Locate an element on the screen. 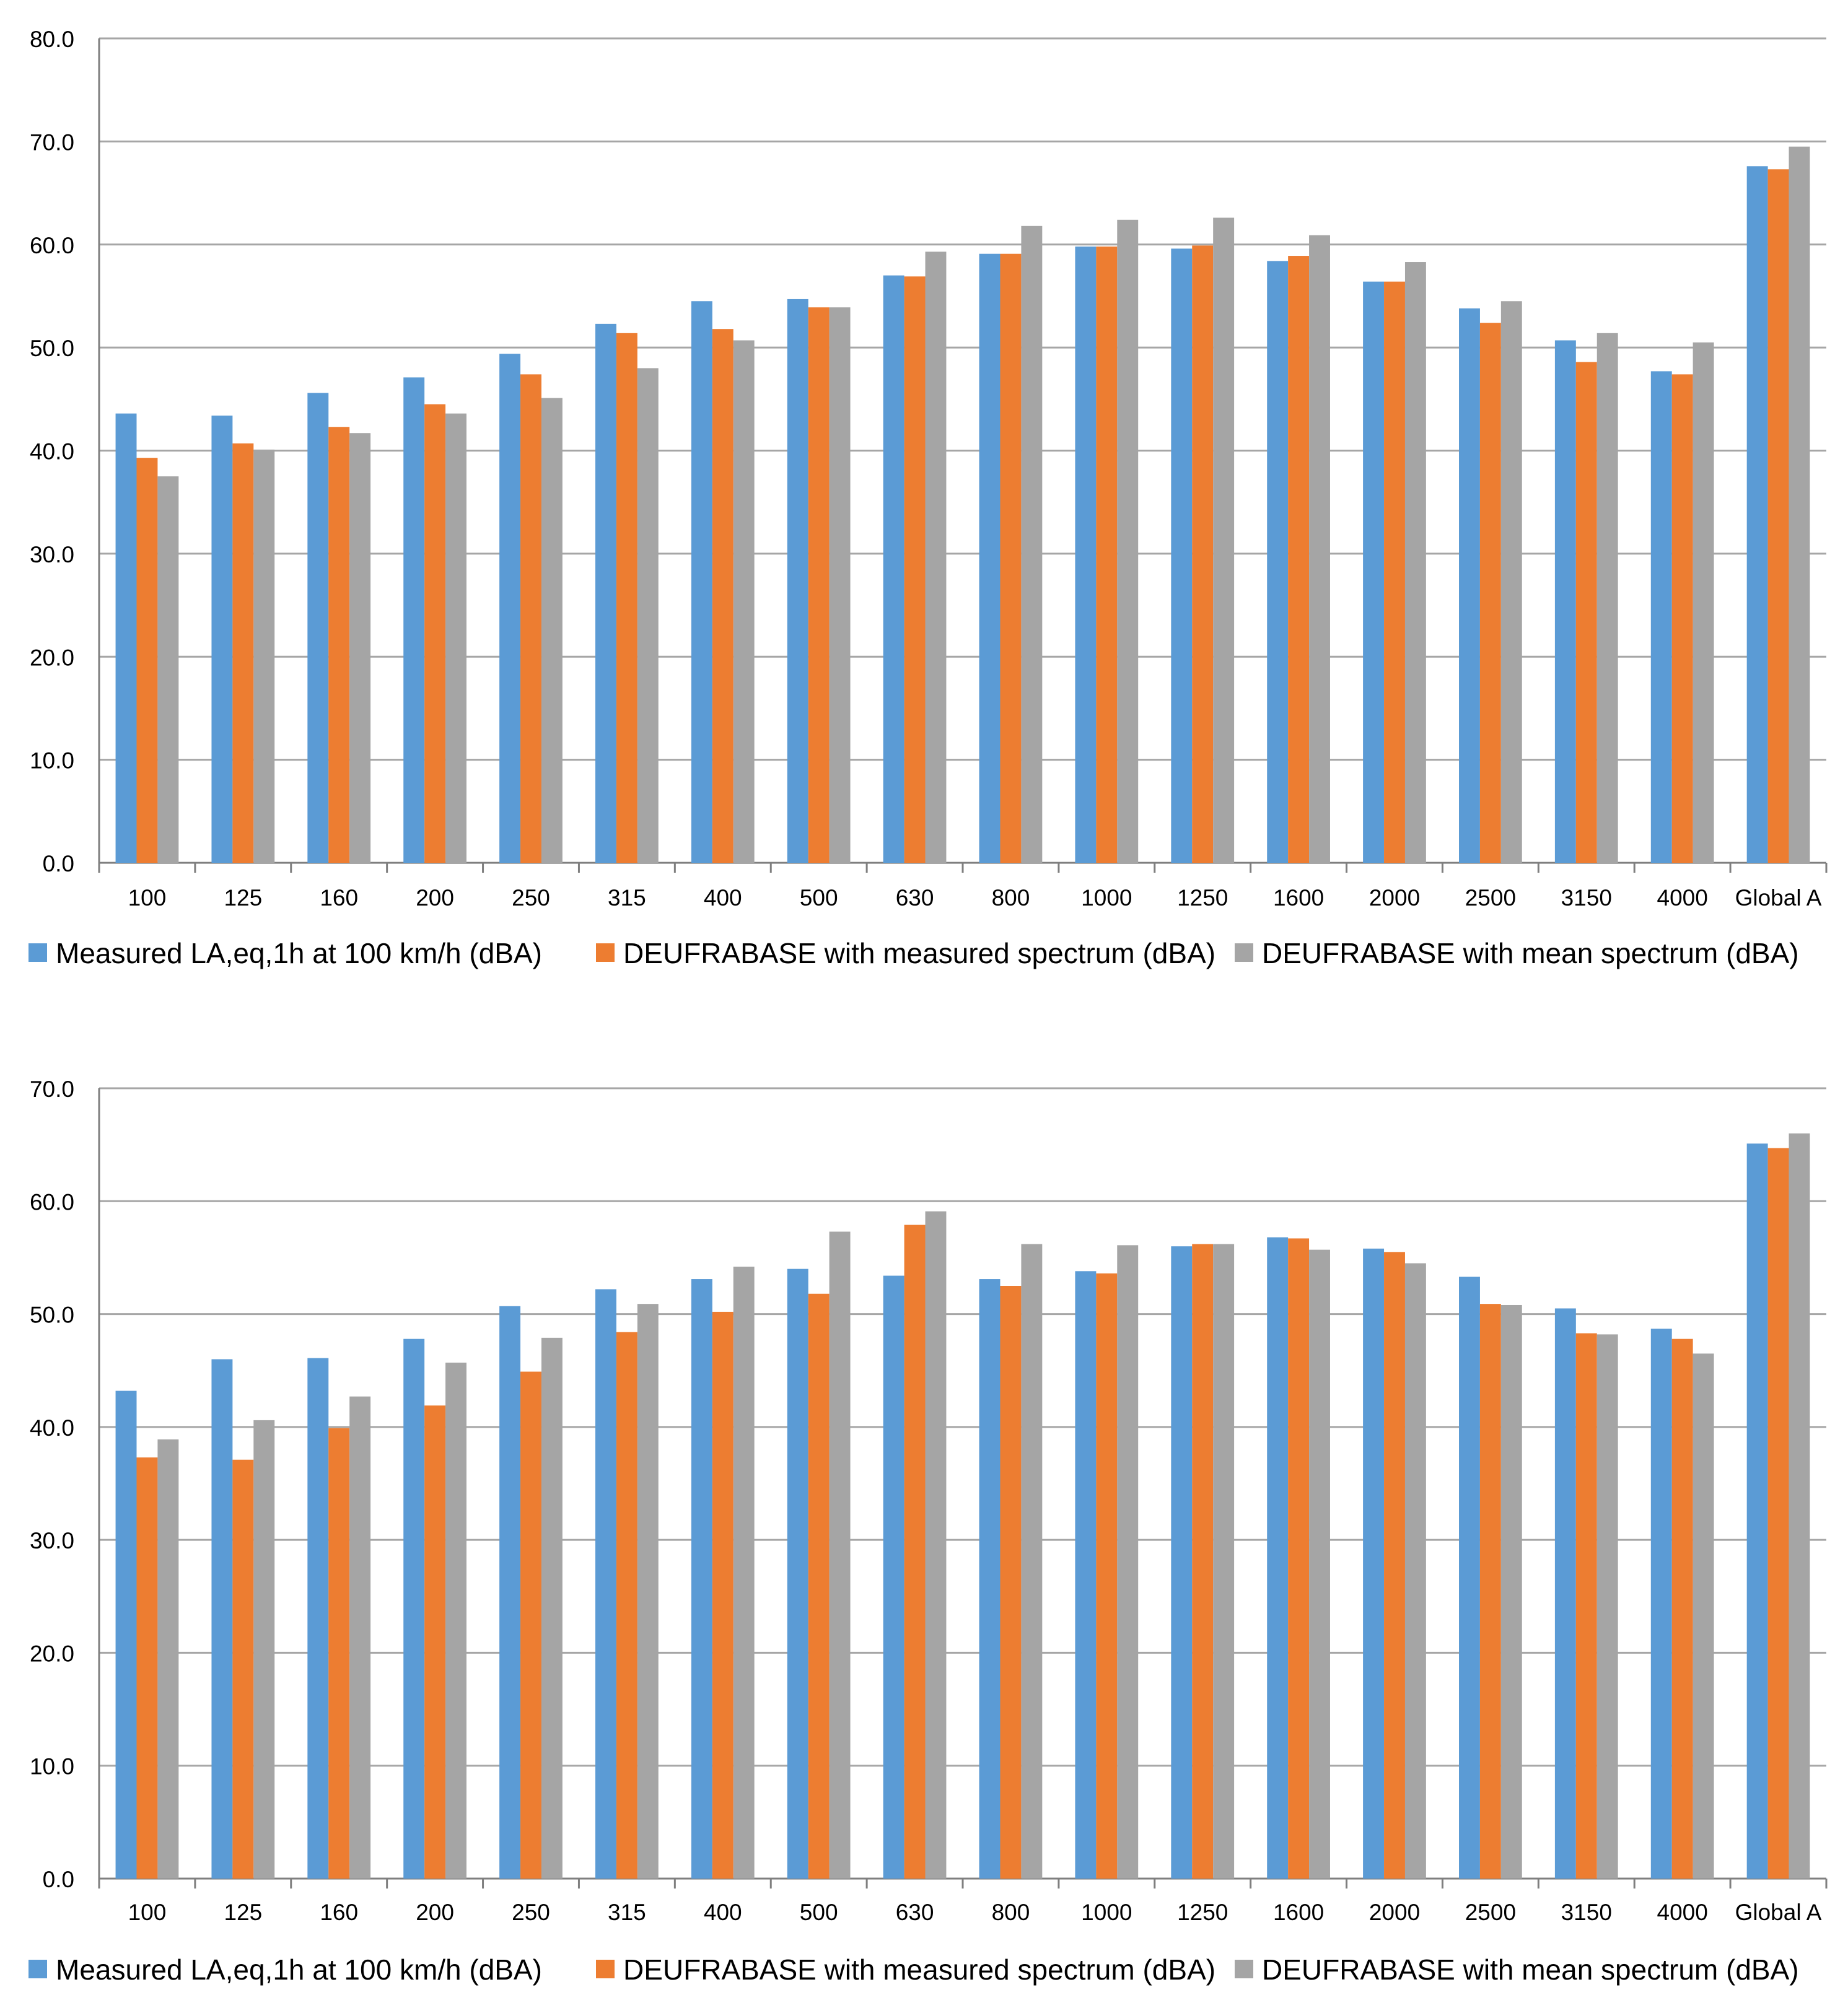  y-tick-label: 40.0 is located at coordinates (52, 452).